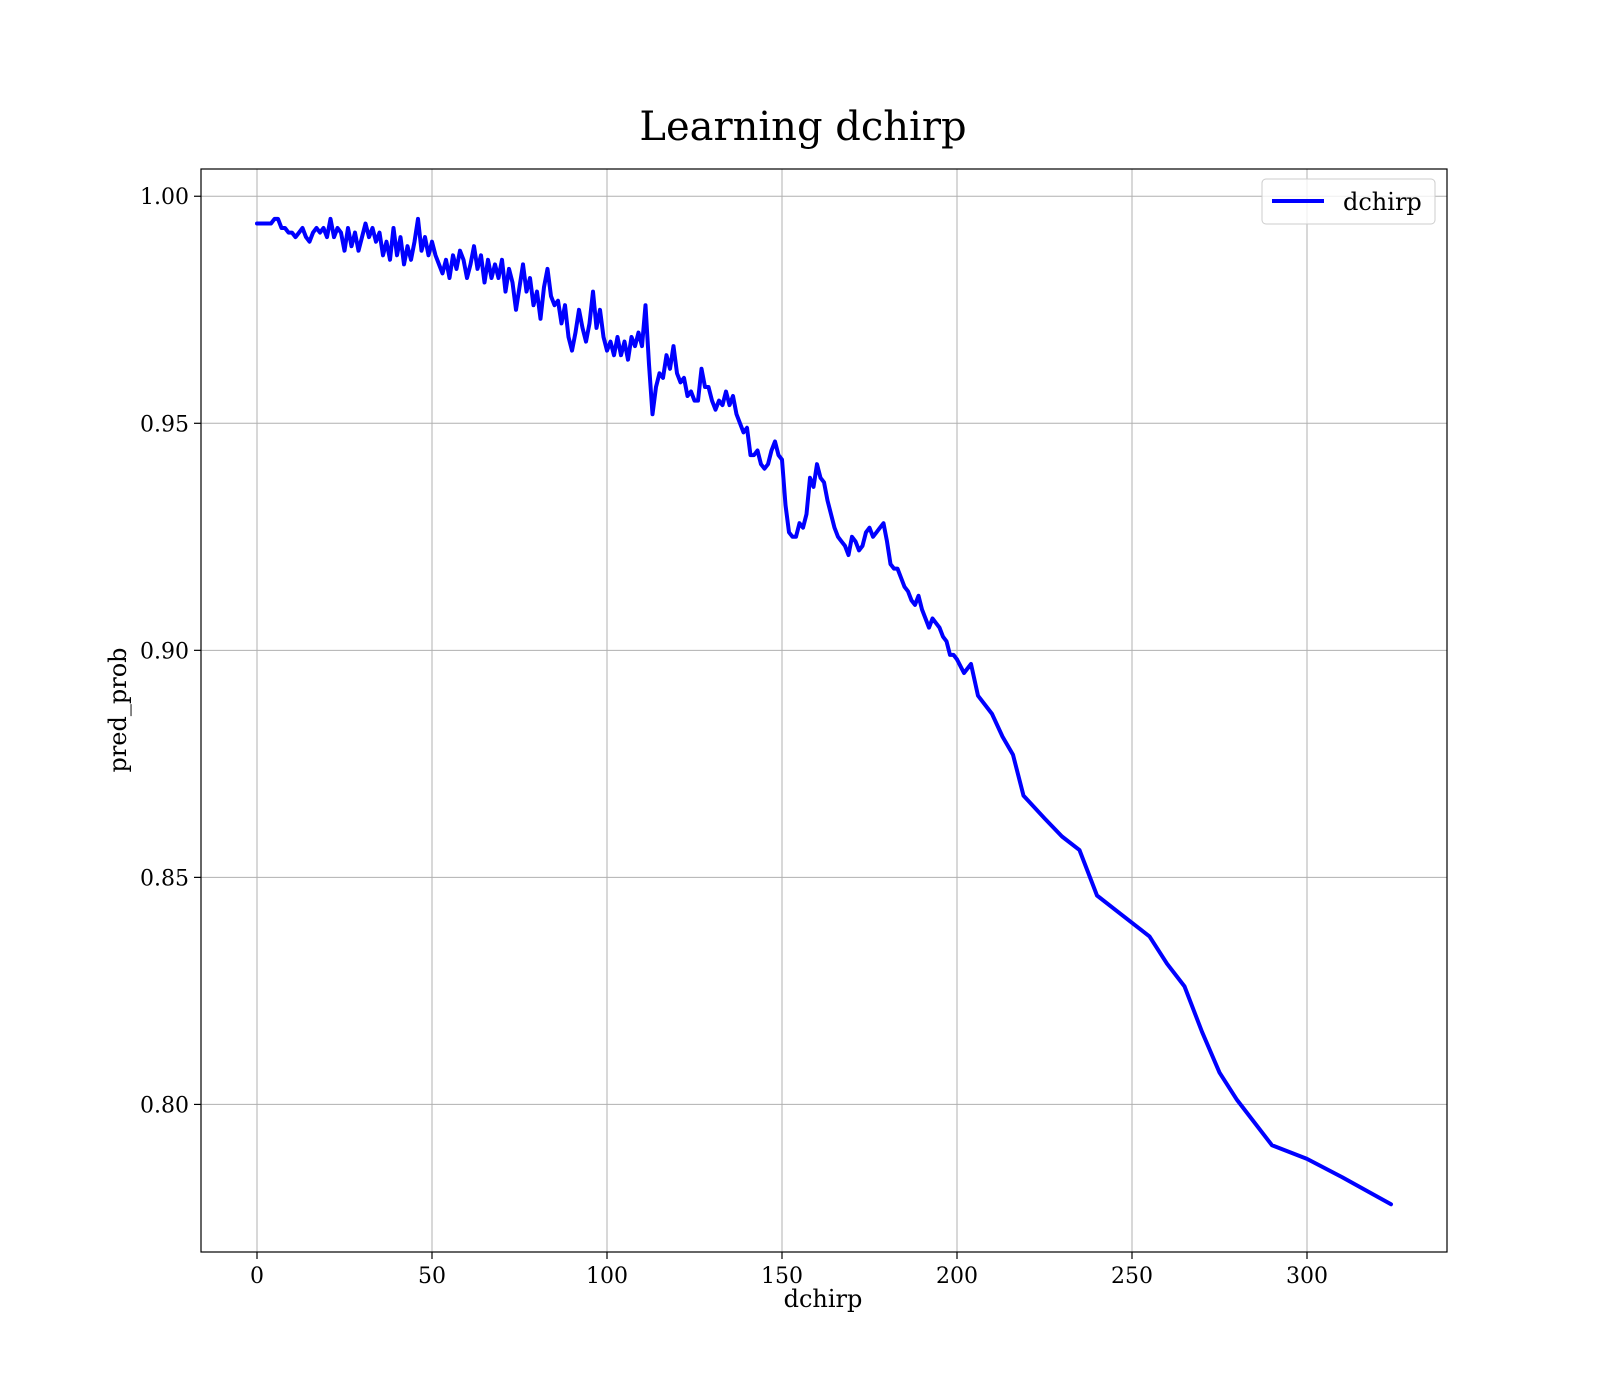 The width and height of the screenshot is (1600, 1400). Describe the element at coordinates (118, 709) in the screenshot. I see `y-axis-label: pred_prob` at that location.